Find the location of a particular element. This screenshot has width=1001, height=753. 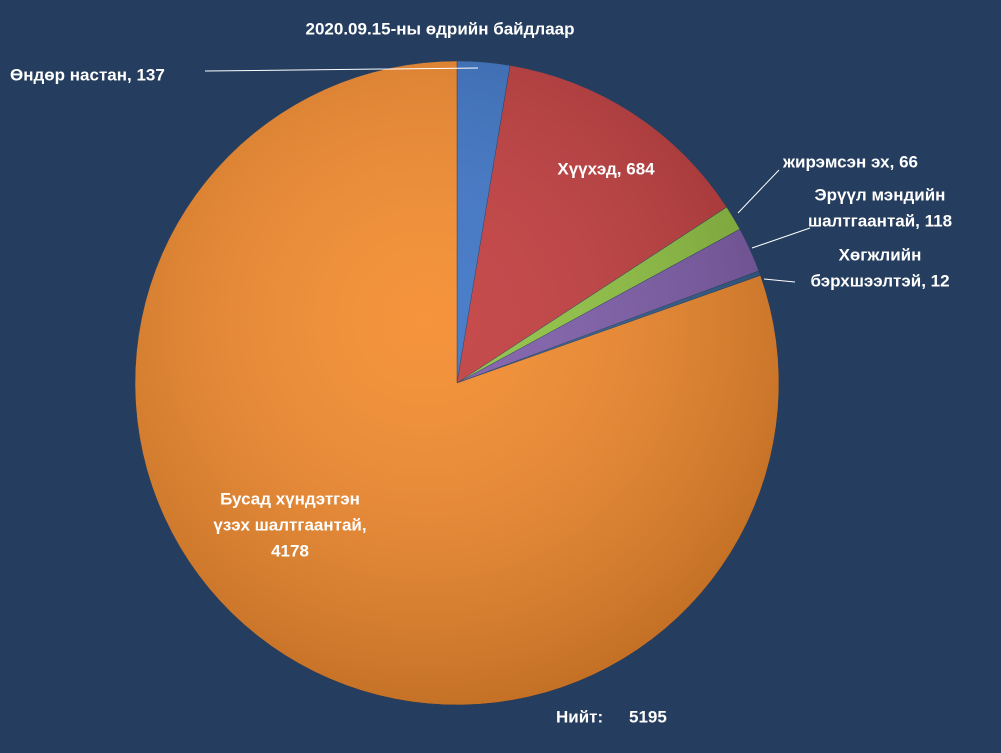

chart-title: 2020.09.15-ны өдрийн байдлаар is located at coordinates (440, 28).